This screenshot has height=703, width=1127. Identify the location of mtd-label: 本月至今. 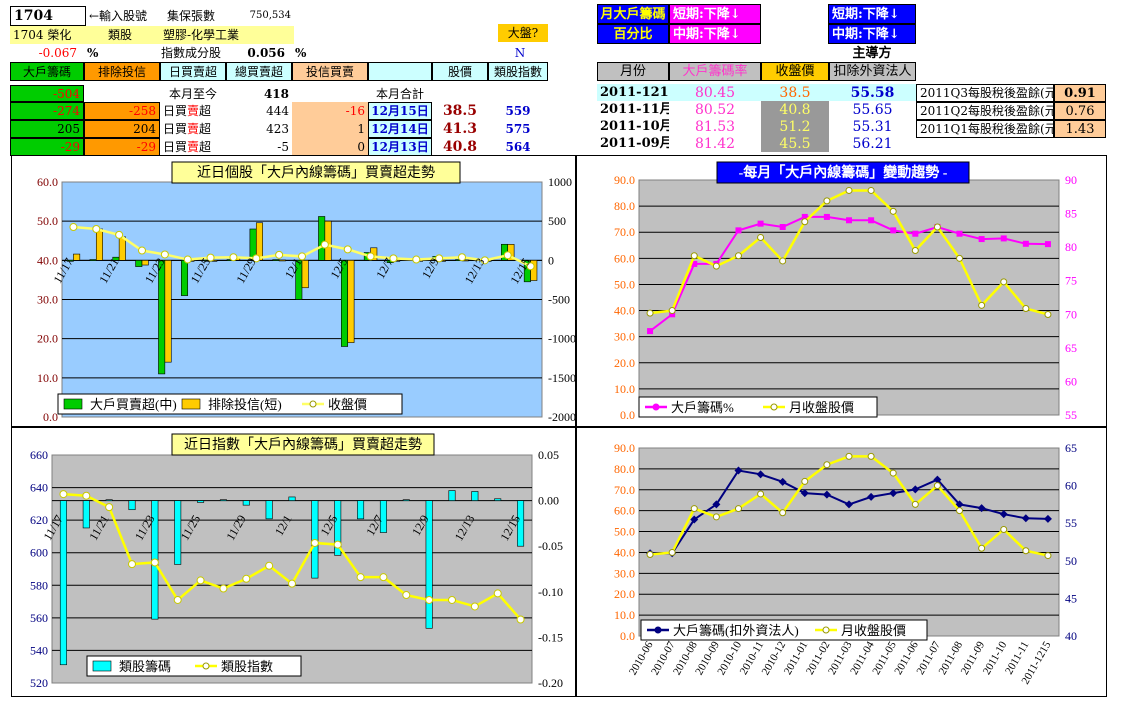
(192, 93).